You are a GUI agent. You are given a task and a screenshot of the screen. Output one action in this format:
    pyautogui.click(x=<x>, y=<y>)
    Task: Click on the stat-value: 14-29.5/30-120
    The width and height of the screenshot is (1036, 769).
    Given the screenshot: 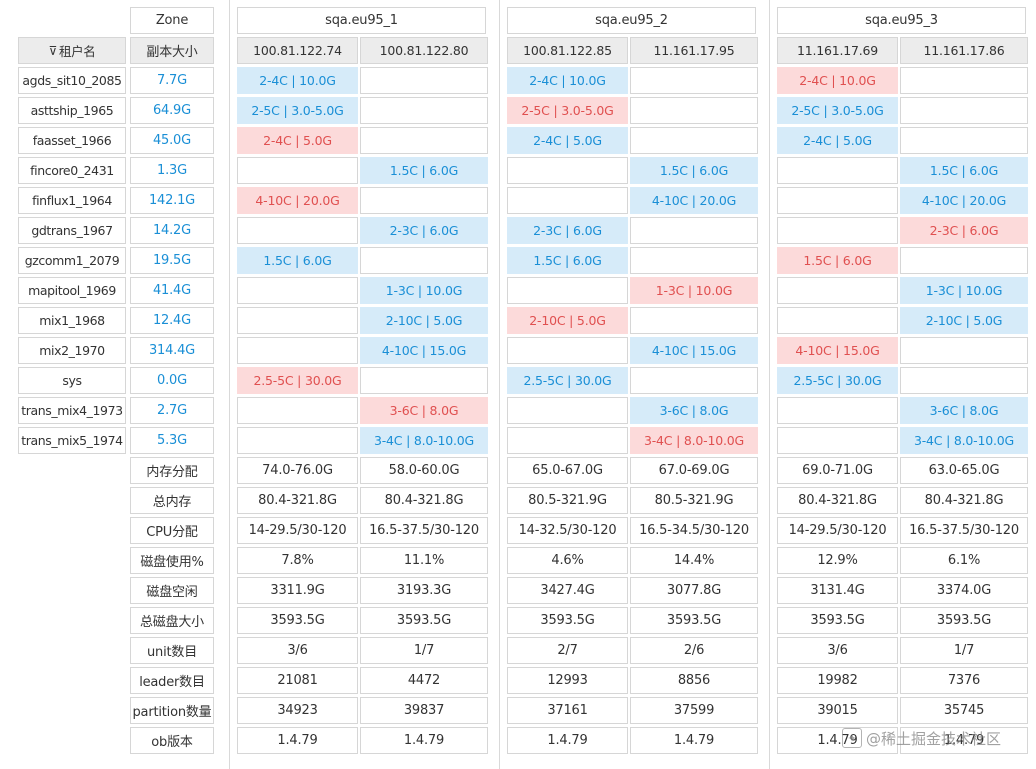 What is the action you would take?
    pyautogui.click(x=297, y=530)
    